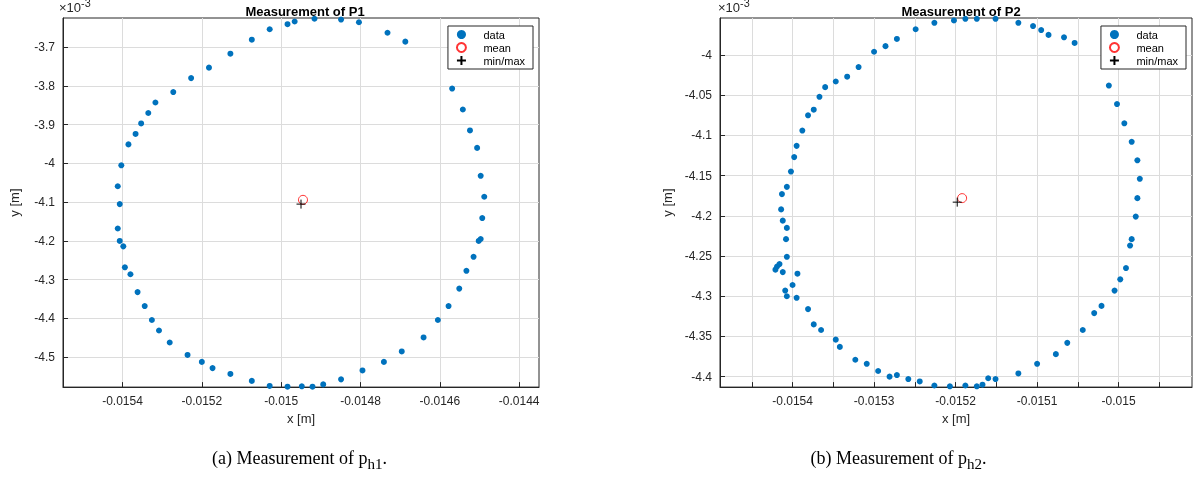 This screenshot has height=497, width=1198. I want to click on y-tick-label: -3.9, so click(45, 124).